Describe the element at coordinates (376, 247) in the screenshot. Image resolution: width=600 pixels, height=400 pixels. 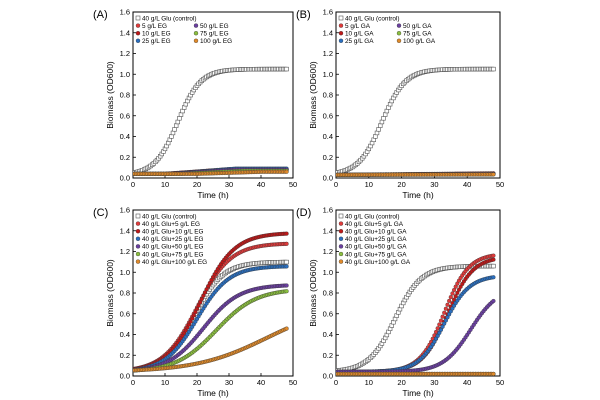
I see `legend-entry: 40 g/L Glu+50 g/L GA` at that location.